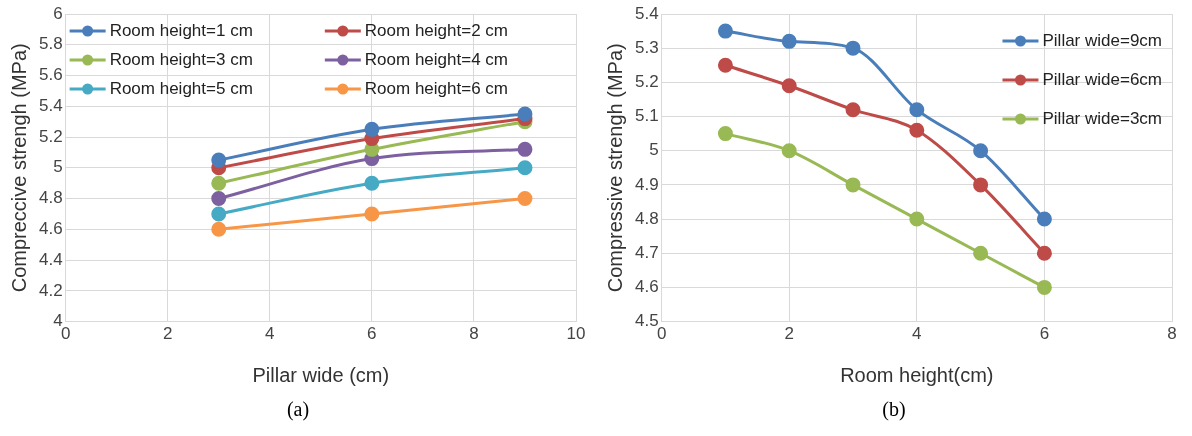  Describe the element at coordinates (436, 59) in the screenshot. I see `legend-label: Room height=4 cm` at that location.